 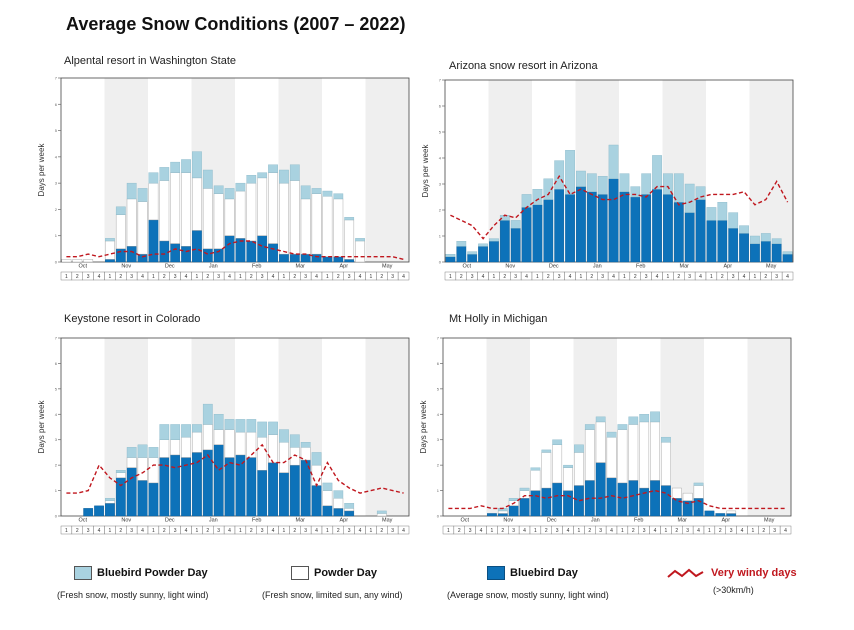 I want to click on legend-desc-bluebird-powder-day: (Fresh snow, mostly sunny, light wind), so click(x=133, y=595).